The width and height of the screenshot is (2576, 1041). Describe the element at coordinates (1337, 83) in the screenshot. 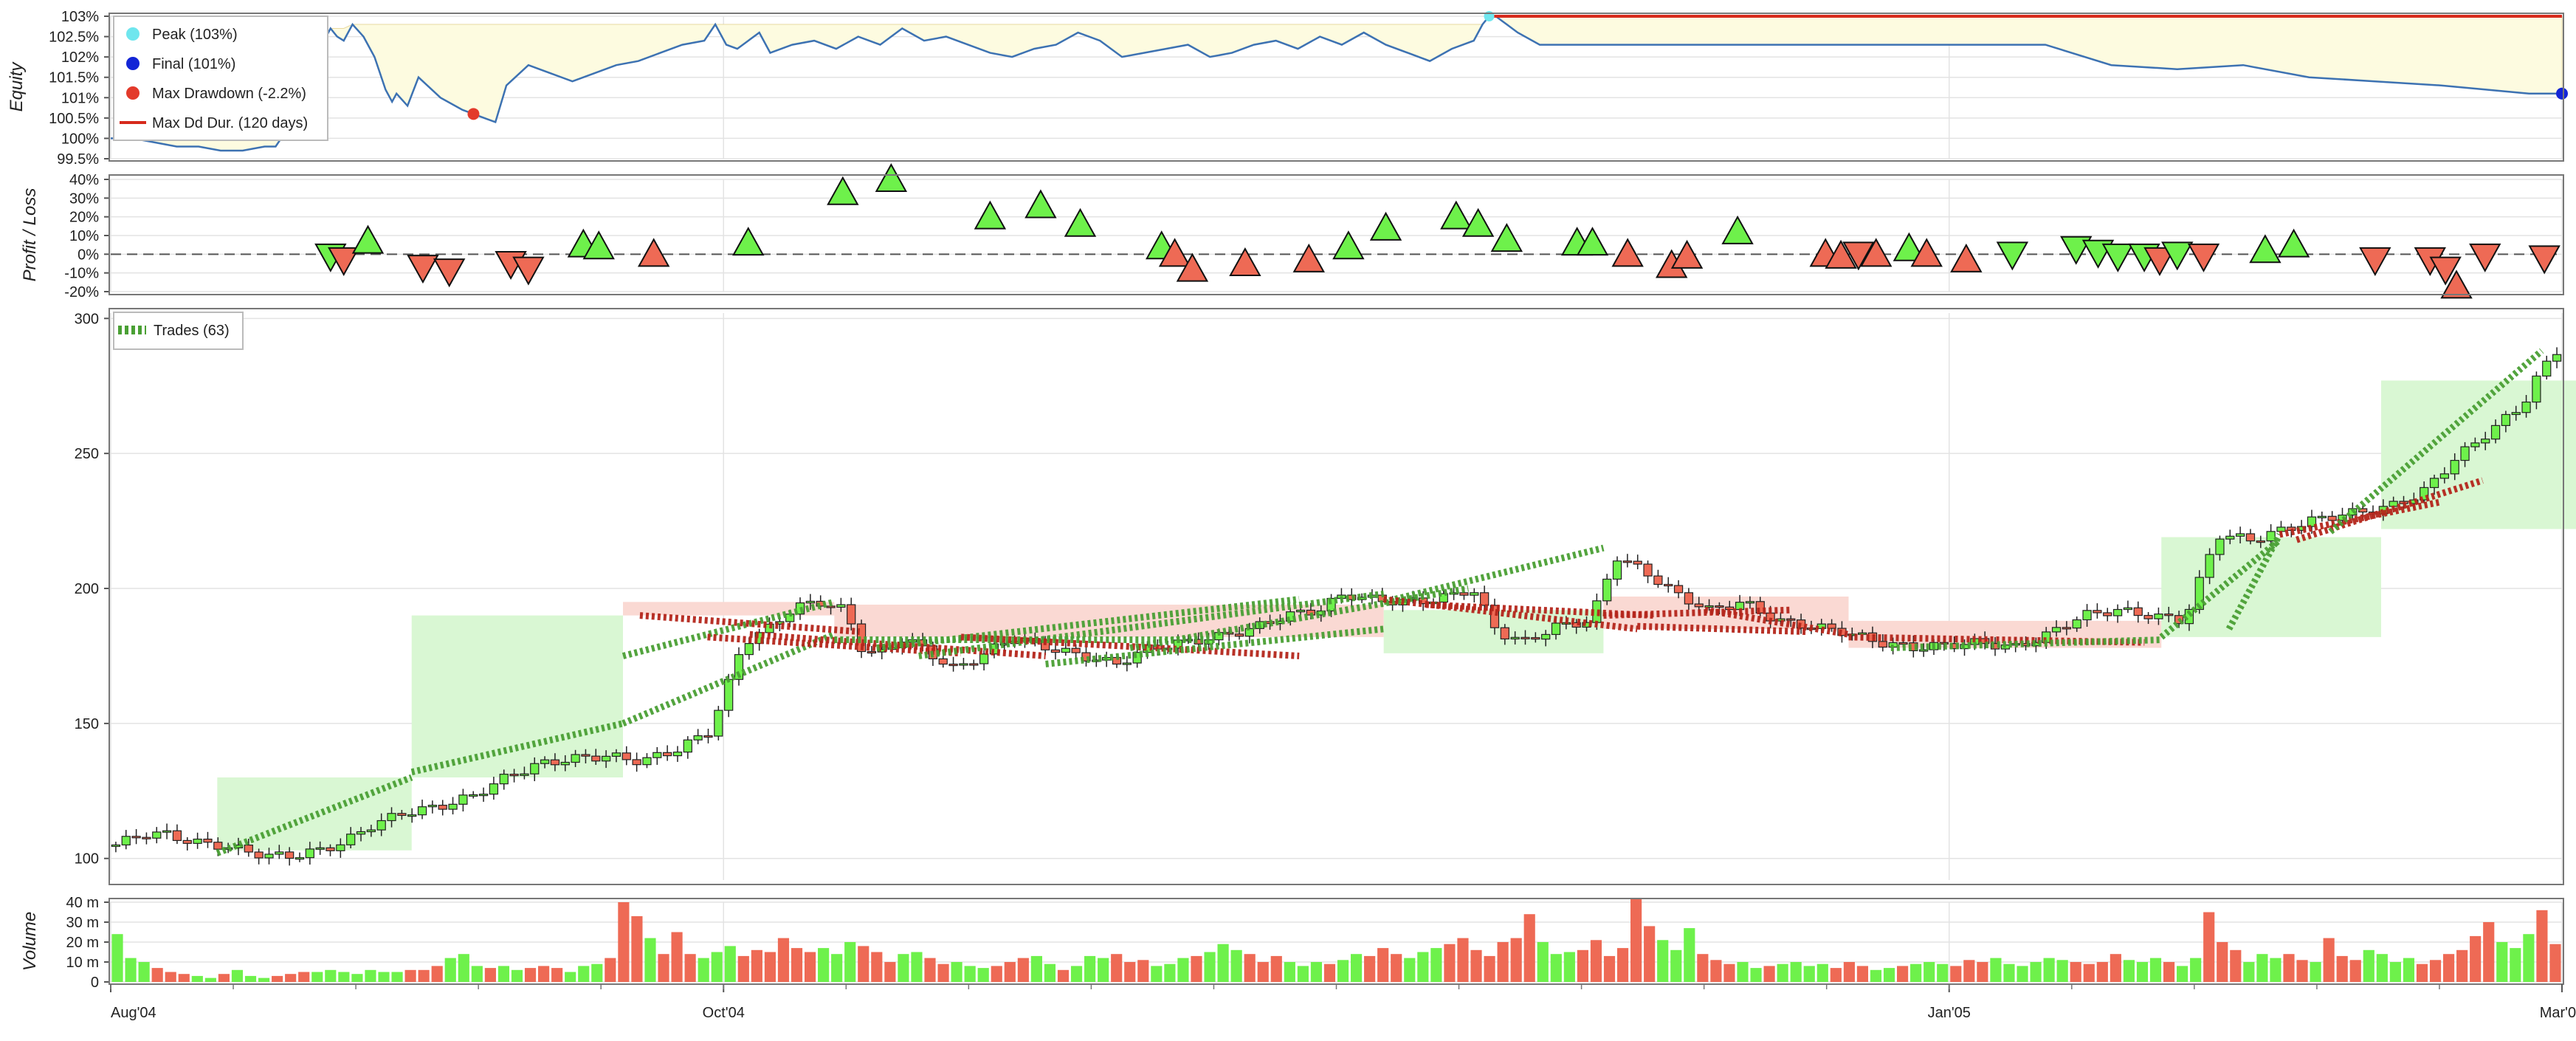

I see `equity-drawdown-area` at that location.